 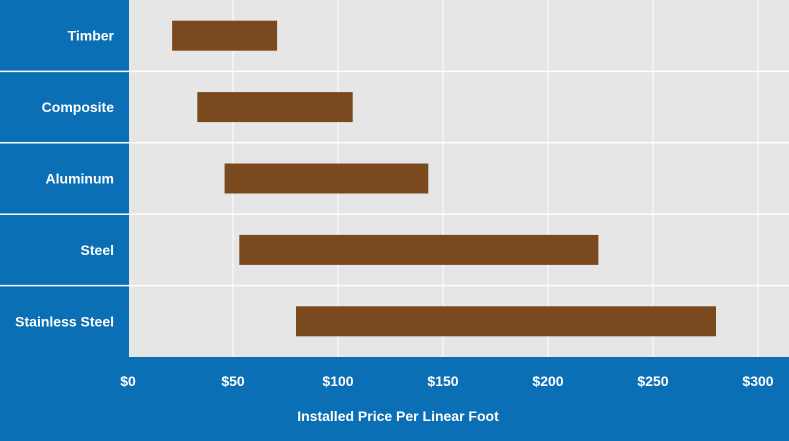 What do you see at coordinates (233, 381) in the screenshot?
I see `x-tick-label: $50` at bounding box center [233, 381].